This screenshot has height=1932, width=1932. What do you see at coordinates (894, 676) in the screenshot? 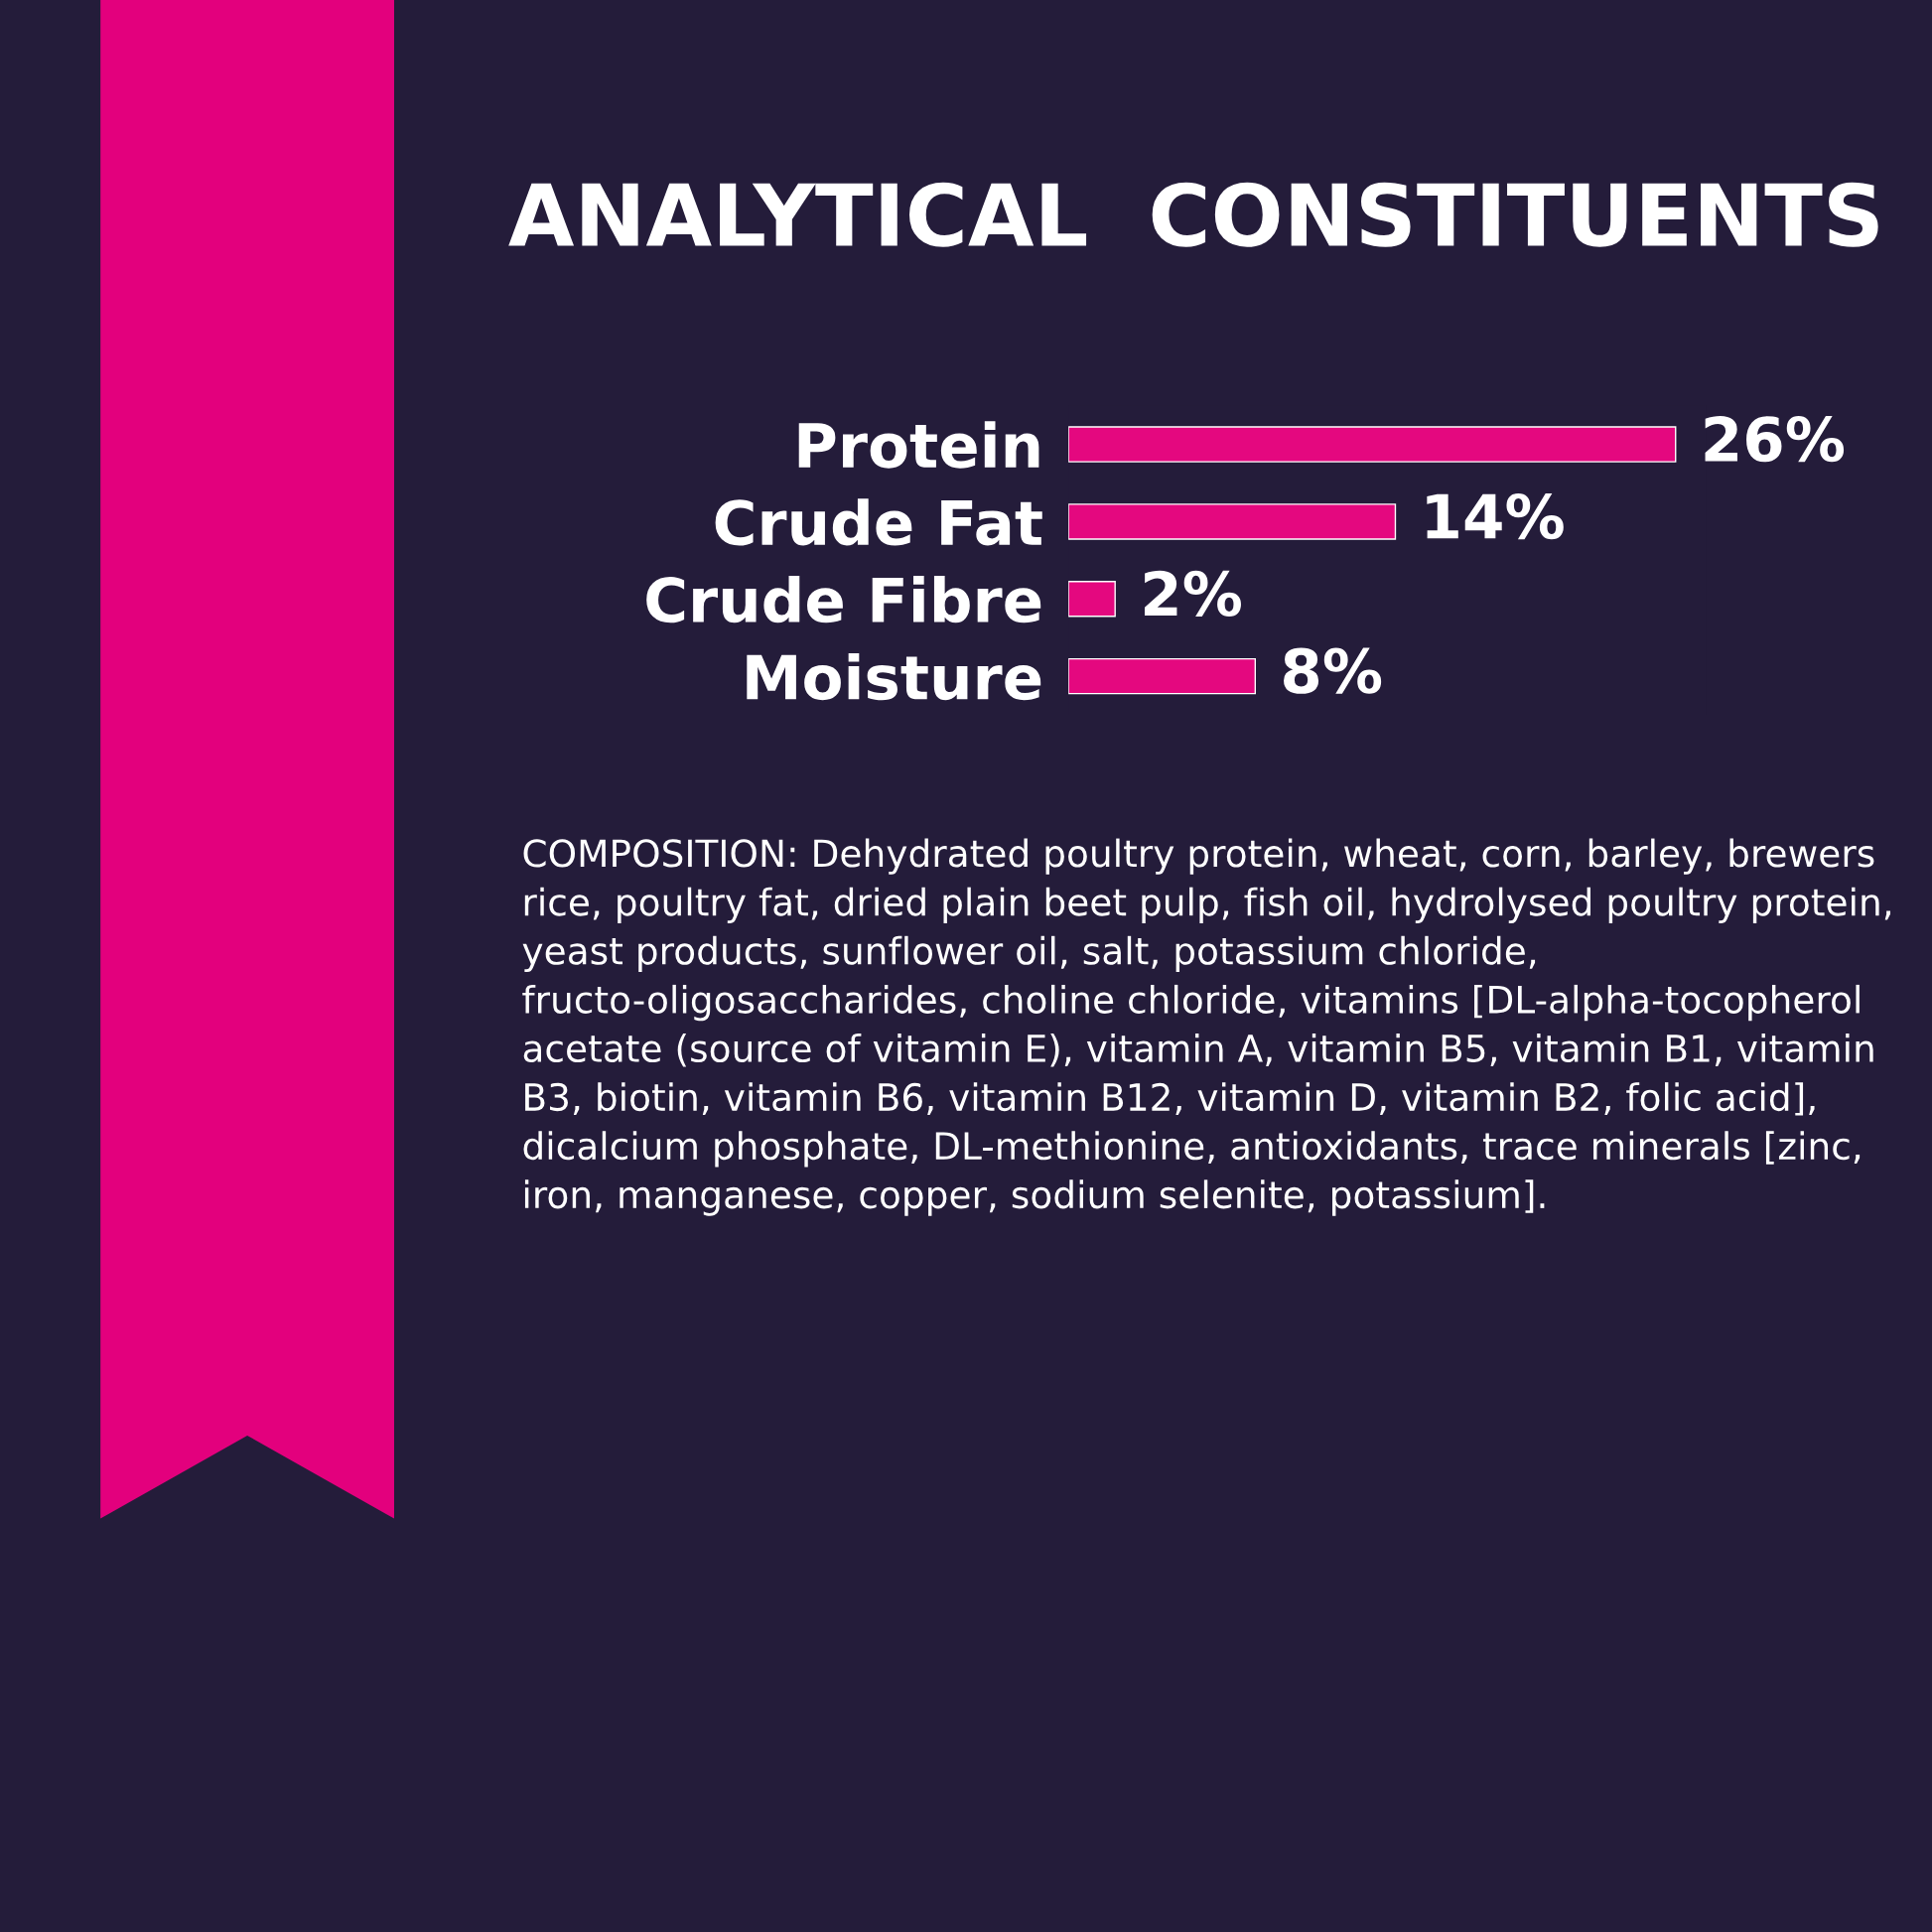
I see `y-tick-label: Moisture` at bounding box center [894, 676].